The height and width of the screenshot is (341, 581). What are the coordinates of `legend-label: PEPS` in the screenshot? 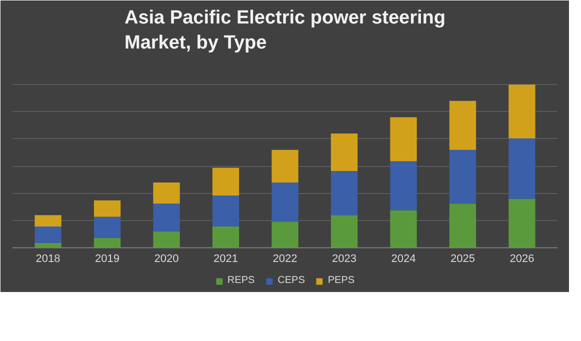 It's located at (341, 280).